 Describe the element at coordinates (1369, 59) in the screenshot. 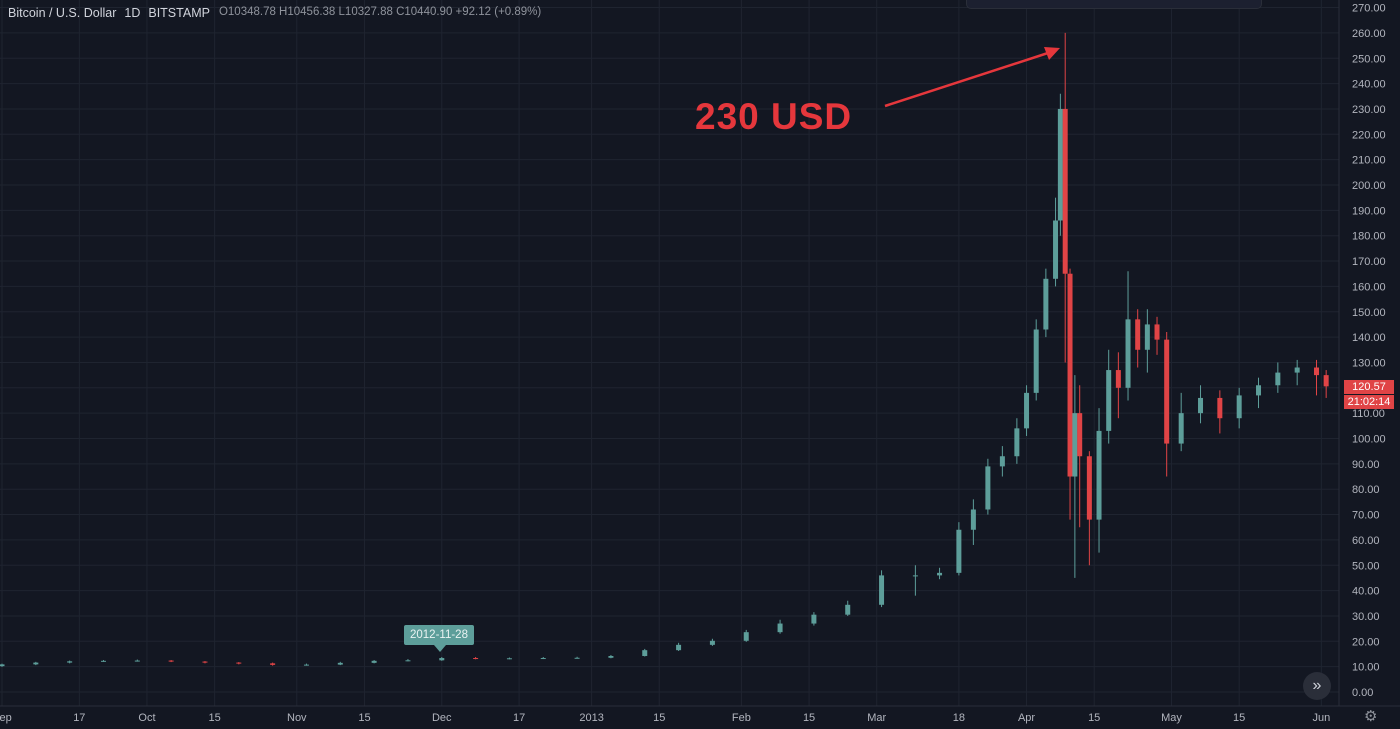

I see `price-tick-label: 250.00` at that location.